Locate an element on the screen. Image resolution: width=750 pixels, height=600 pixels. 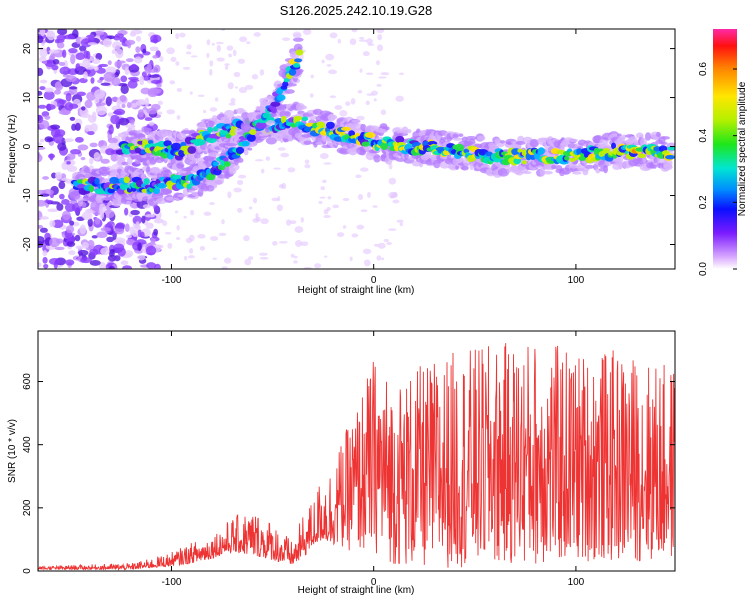
y-tick-label: 600 is located at coordinates (27, 381).